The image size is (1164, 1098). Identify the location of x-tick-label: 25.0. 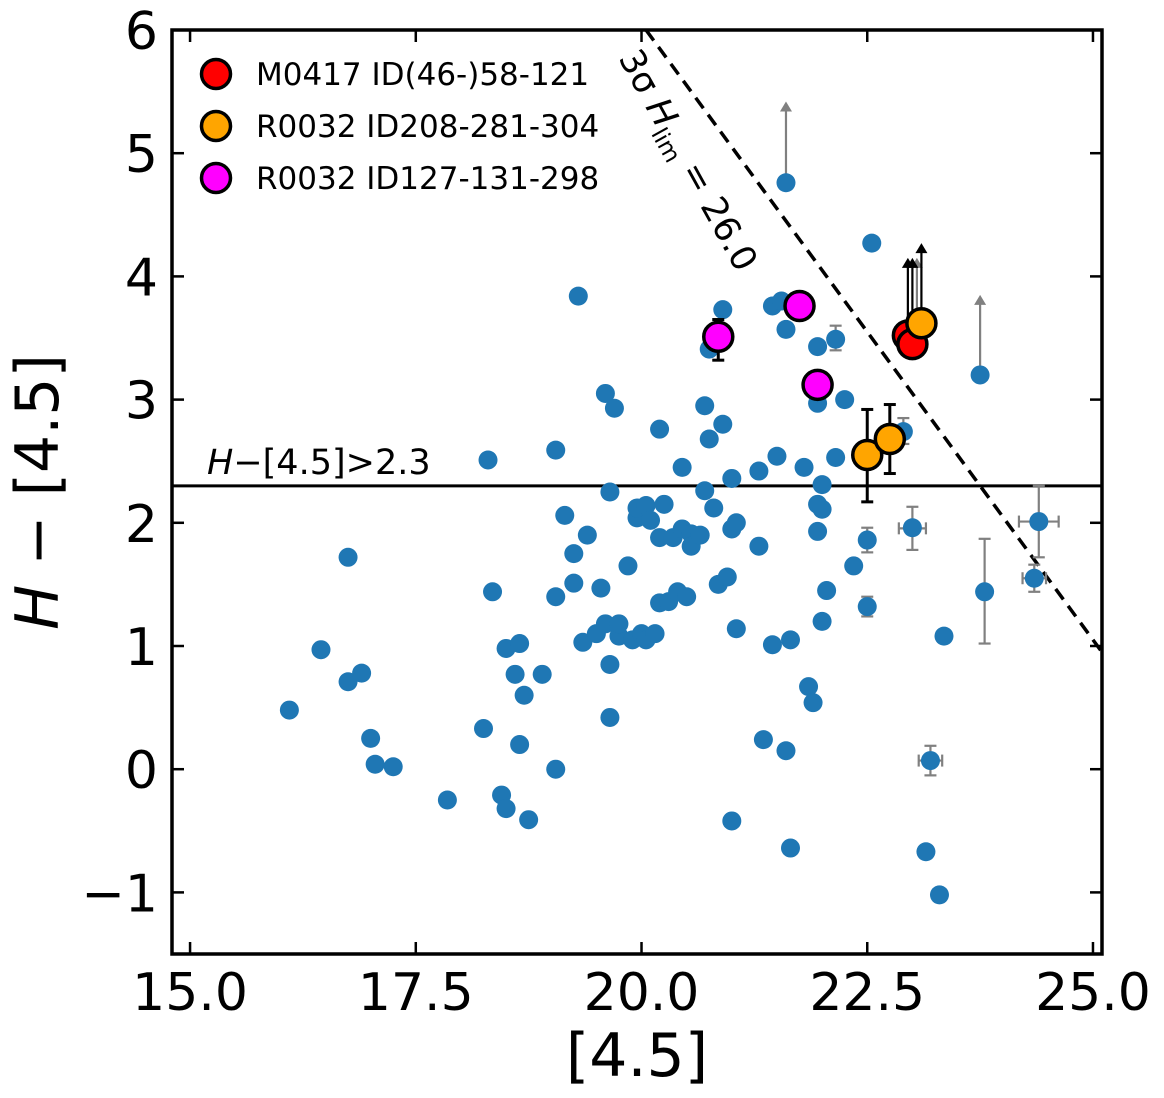
(1093, 993).